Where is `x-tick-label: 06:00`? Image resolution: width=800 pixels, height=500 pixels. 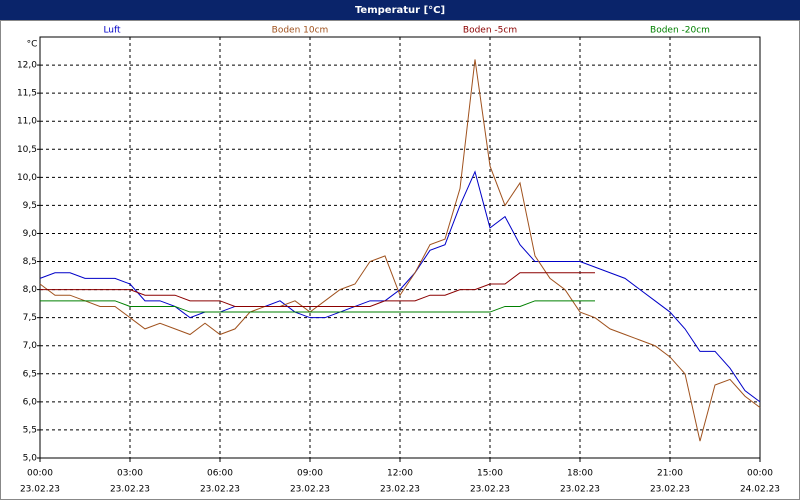 x-tick-label: 06:00 is located at coordinates (220, 474).